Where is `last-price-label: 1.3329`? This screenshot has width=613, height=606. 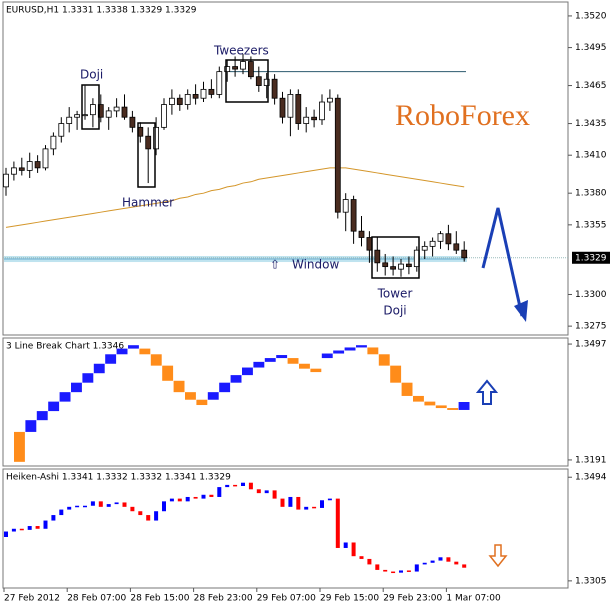 last-price-label: 1.3329 is located at coordinates (591, 258).